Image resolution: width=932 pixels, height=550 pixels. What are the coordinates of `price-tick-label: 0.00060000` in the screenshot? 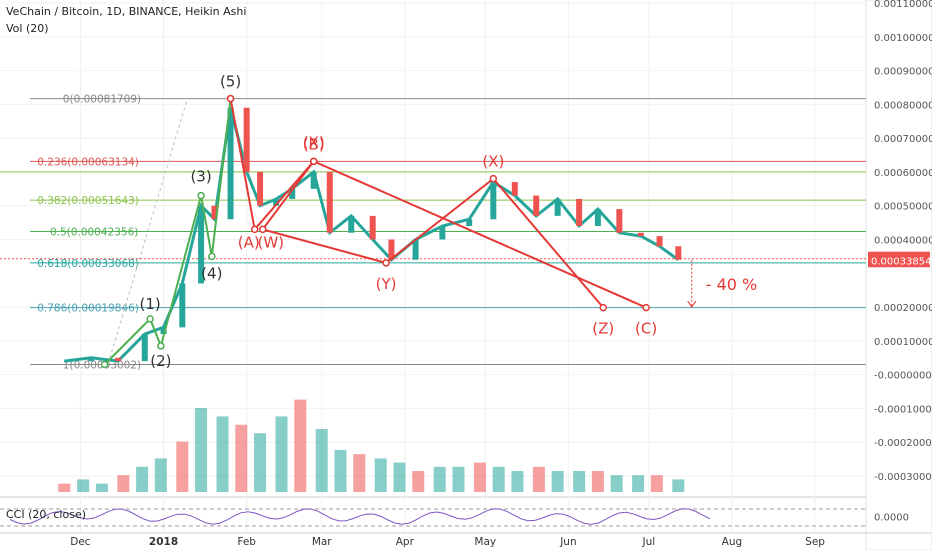 It's located at (903, 173).